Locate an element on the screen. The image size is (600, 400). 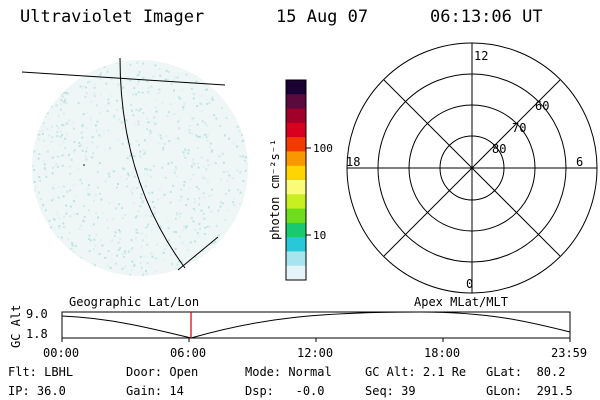
seq-status: Seq: 39 is located at coordinates (390, 391).